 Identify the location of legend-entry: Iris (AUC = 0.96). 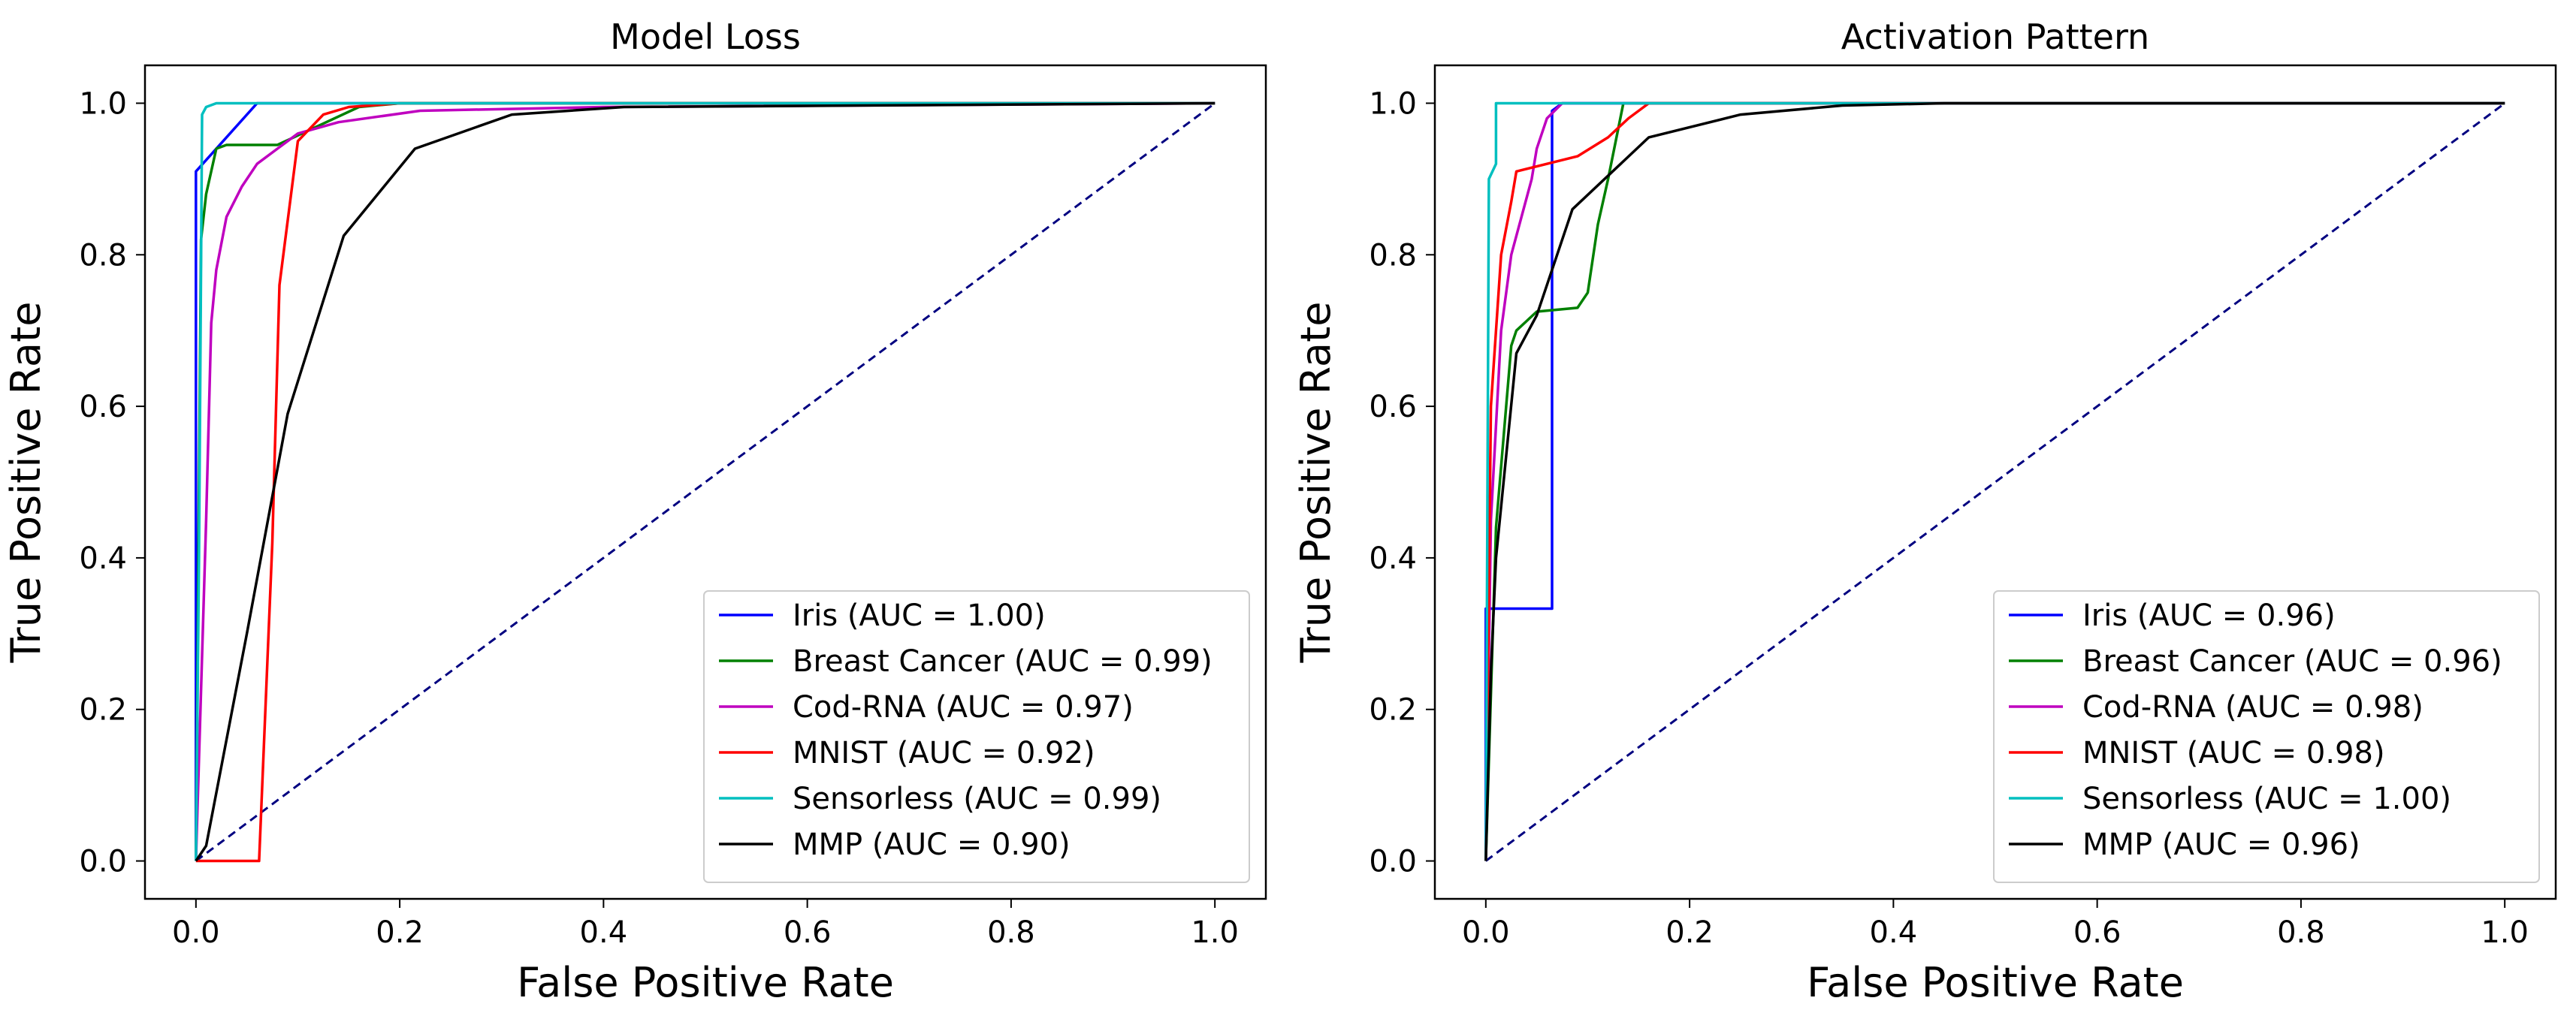
(2209, 616).